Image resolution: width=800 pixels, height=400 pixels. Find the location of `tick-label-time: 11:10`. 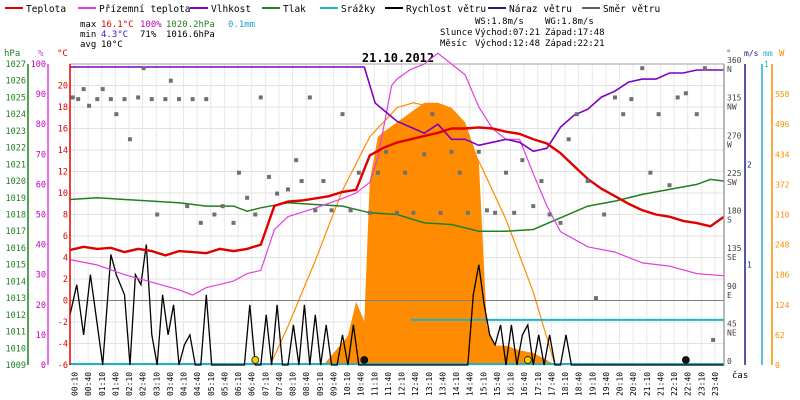

tick-label-time: 11:10 is located at coordinates (374, 384).